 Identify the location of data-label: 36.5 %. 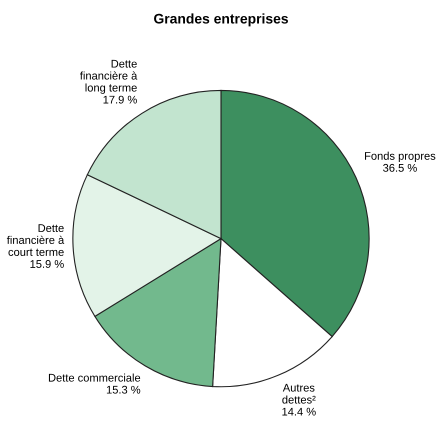
(400, 168).